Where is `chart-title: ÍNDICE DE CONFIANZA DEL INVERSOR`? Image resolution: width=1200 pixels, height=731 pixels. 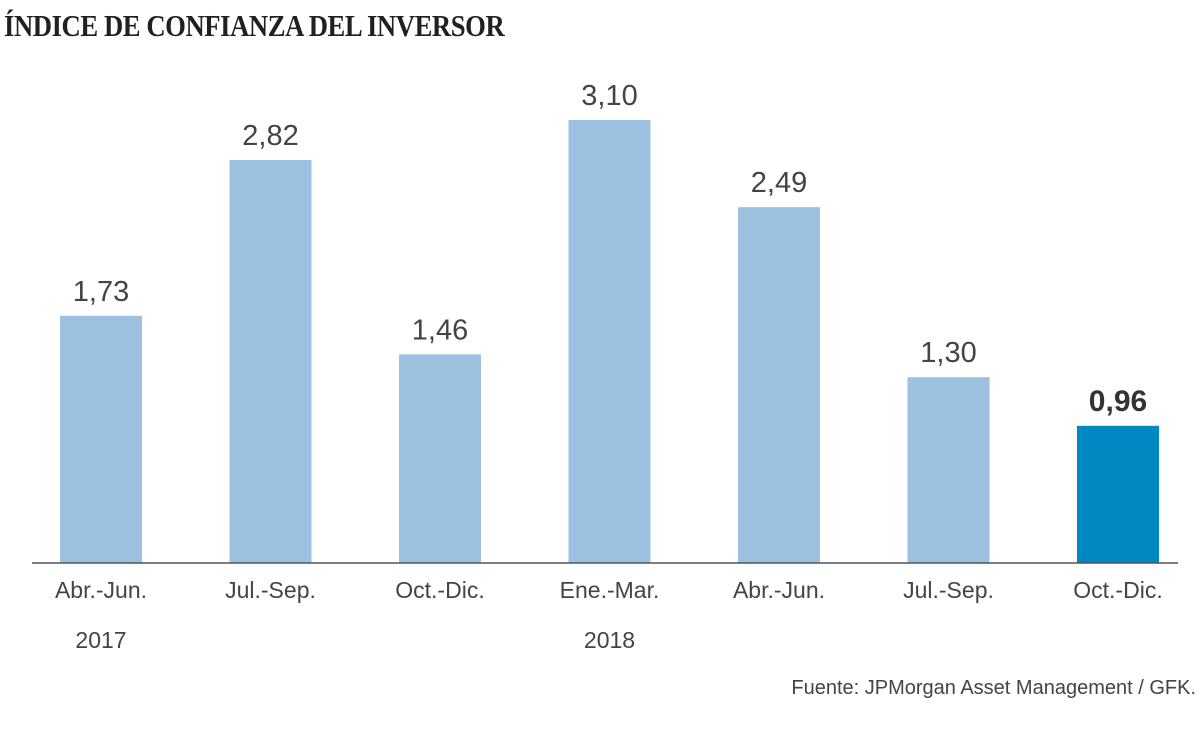
chart-title: ÍNDICE DE CONFIANZA DEL INVERSOR is located at coordinates (254, 25).